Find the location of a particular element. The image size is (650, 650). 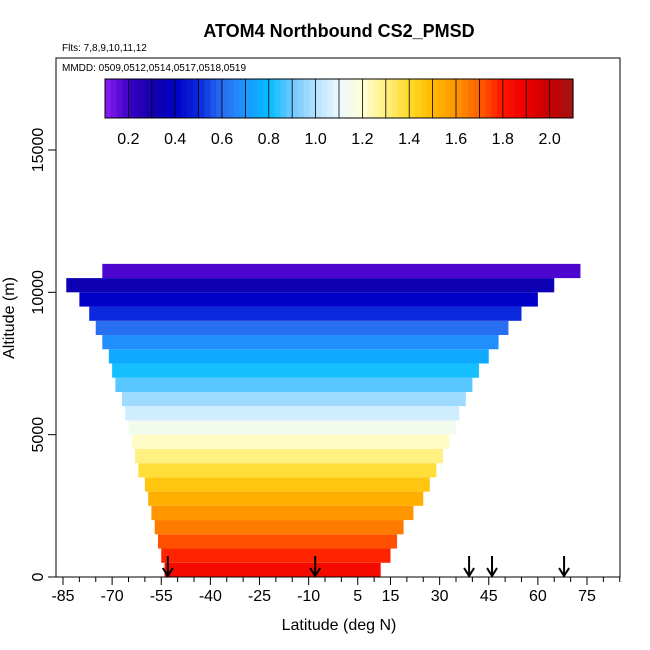

y-tick-label: 15000 is located at coordinates (38, 150).